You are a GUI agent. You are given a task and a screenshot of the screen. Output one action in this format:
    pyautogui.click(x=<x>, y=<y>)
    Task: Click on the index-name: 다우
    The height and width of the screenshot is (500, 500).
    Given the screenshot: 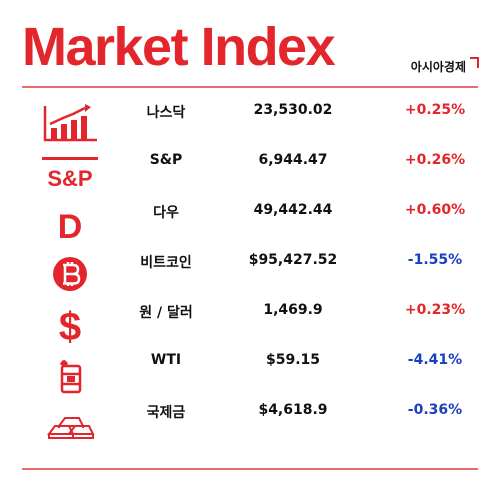 What is the action you would take?
    pyautogui.click(x=166, y=213)
    